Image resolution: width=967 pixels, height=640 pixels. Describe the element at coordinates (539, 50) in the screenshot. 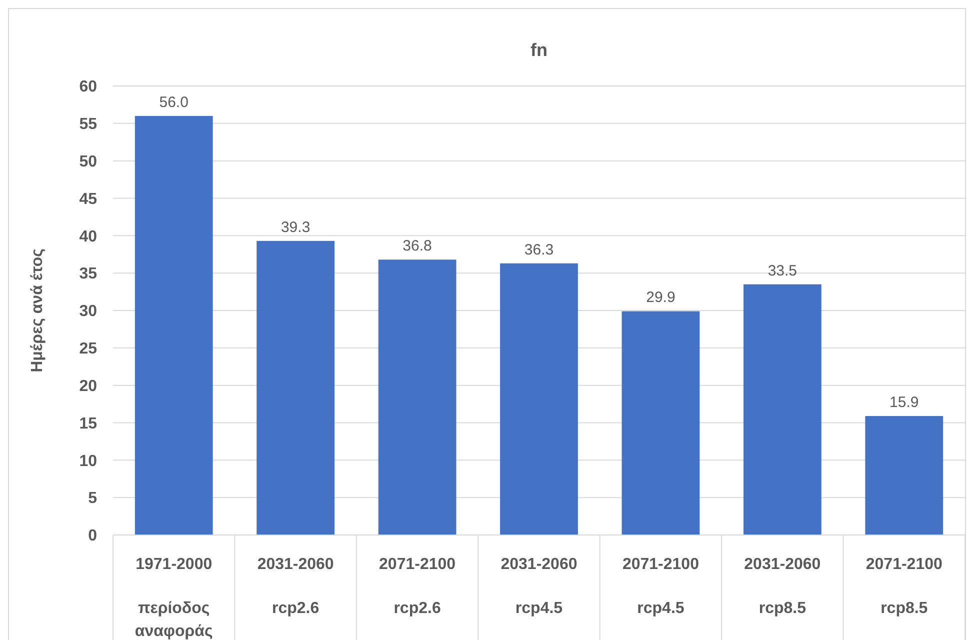

I see `chart-title: fn` at that location.